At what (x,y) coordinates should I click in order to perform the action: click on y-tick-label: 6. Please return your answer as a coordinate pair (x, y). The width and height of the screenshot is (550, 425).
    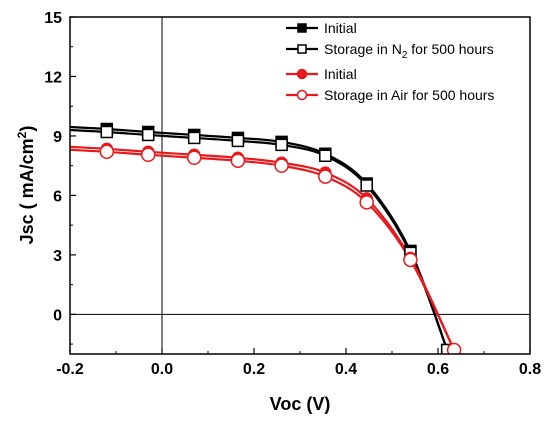
    Looking at the image, I should click on (57, 196).